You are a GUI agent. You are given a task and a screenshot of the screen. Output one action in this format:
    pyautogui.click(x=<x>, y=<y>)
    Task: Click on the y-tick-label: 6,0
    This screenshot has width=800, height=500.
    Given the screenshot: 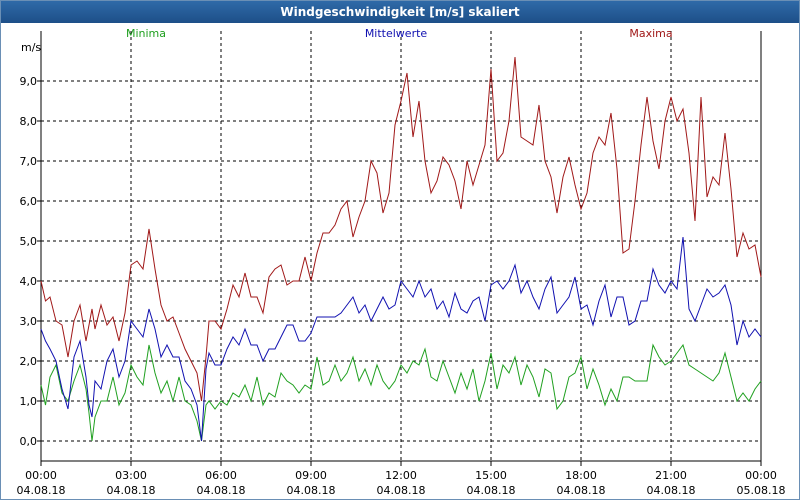 What is the action you would take?
    pyautogui.click(x=29, y=201)
    